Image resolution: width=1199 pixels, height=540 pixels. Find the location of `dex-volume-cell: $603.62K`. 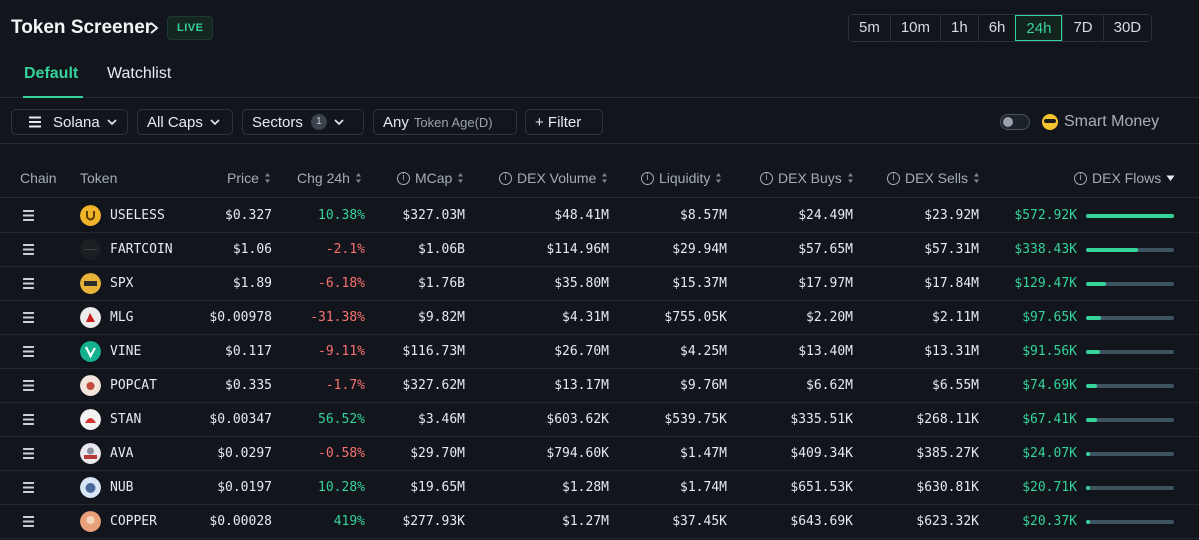

dex-volume-cell: $603.62K is located at coordinates (577, 419).